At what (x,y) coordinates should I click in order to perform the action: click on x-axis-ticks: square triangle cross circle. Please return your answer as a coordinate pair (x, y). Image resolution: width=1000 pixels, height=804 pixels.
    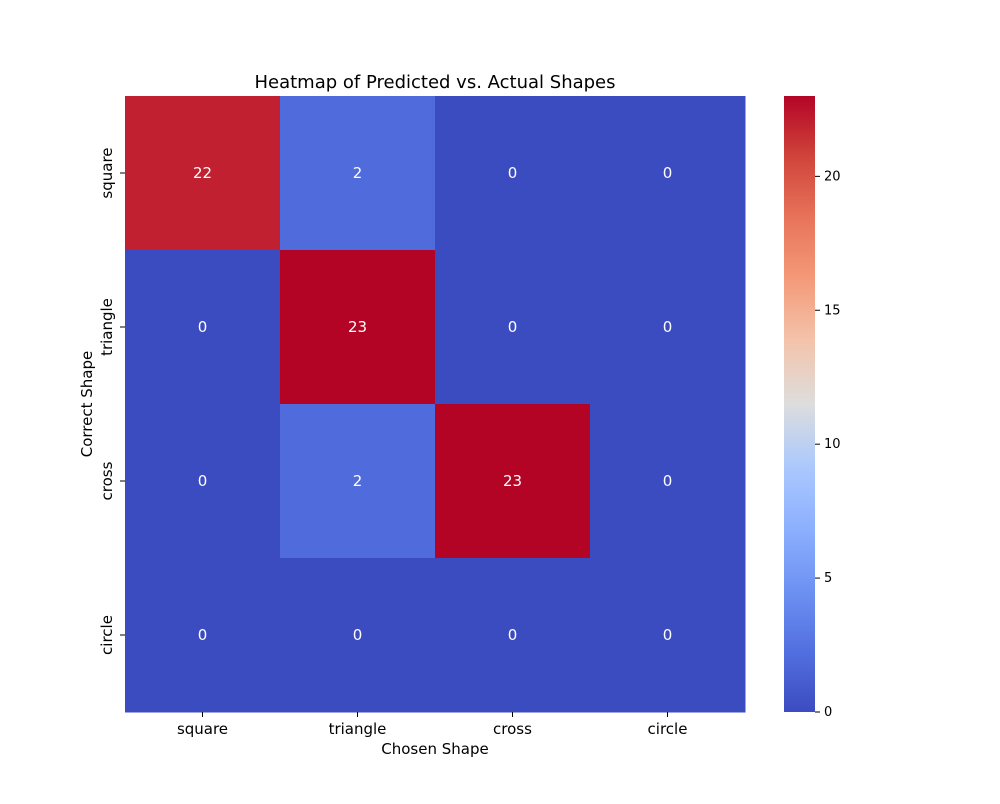
    Looking at the image, I should click on (432, 725).